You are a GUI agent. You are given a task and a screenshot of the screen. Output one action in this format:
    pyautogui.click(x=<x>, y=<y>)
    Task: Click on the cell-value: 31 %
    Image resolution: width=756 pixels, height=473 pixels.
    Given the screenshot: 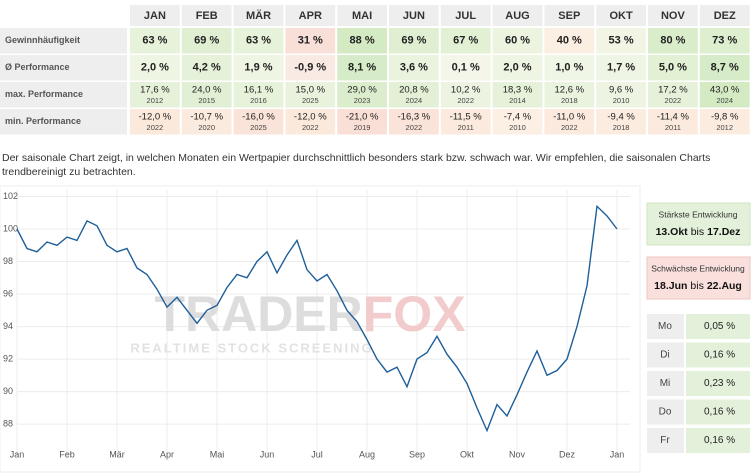 What is the action you would take?
    pyautogui.click(x=310, y=41)
    